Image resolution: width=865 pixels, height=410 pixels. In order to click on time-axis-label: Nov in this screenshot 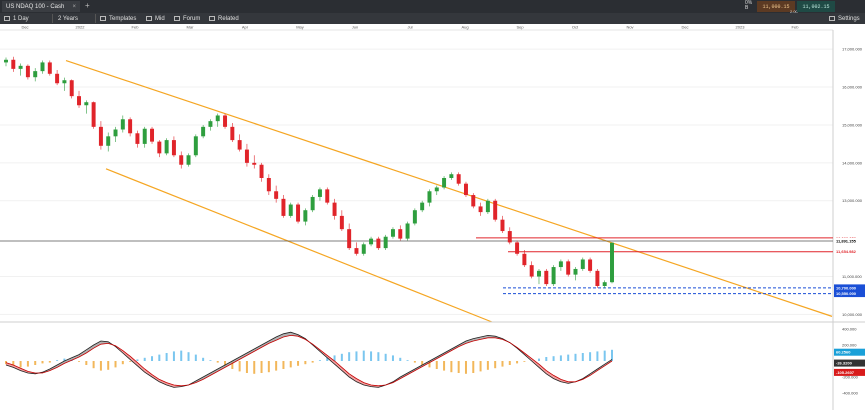, I will do `click(629, 27)`.